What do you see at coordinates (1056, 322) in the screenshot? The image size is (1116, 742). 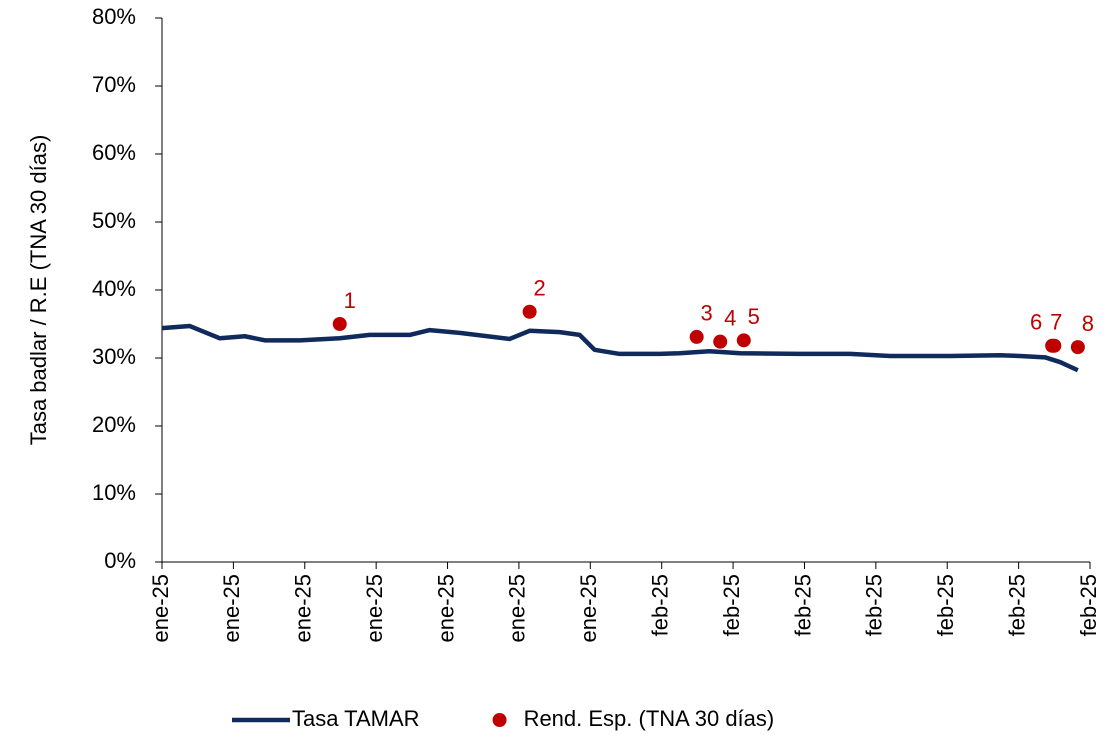 I see `point-label: 7` at bounding box center [1056, 322].